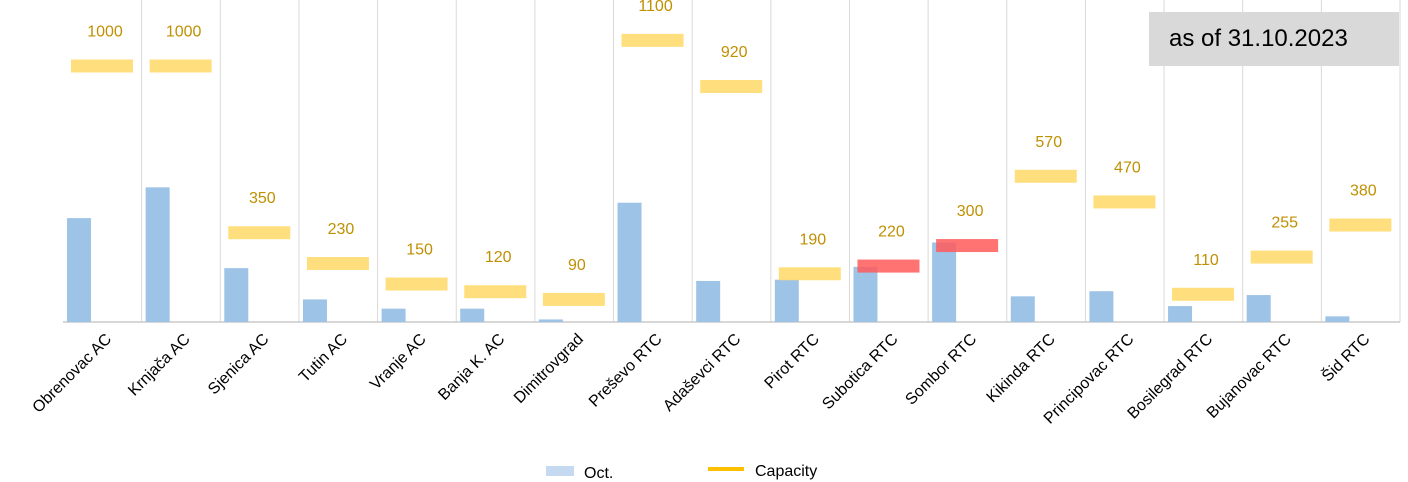  Describe the element at coordinates (702, 373) in the screenshot. I see `category-label: Adaševci RTC` at that location.